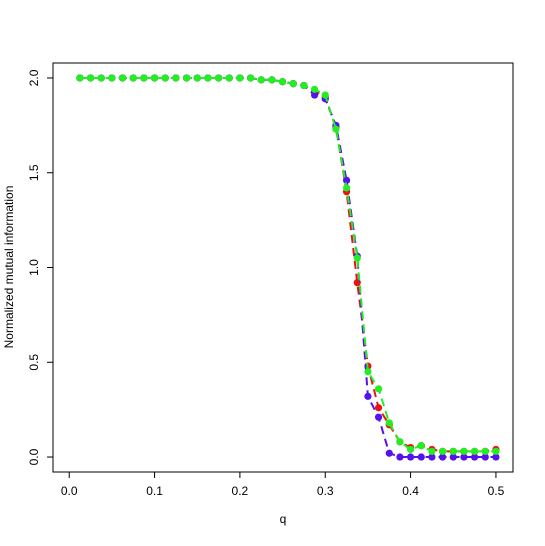 The width and height of the screenshot is (545, 546). Describe the element at coordinates (34, 172) in the screenshot. I see `y-tick-label: 1.5` at that location.